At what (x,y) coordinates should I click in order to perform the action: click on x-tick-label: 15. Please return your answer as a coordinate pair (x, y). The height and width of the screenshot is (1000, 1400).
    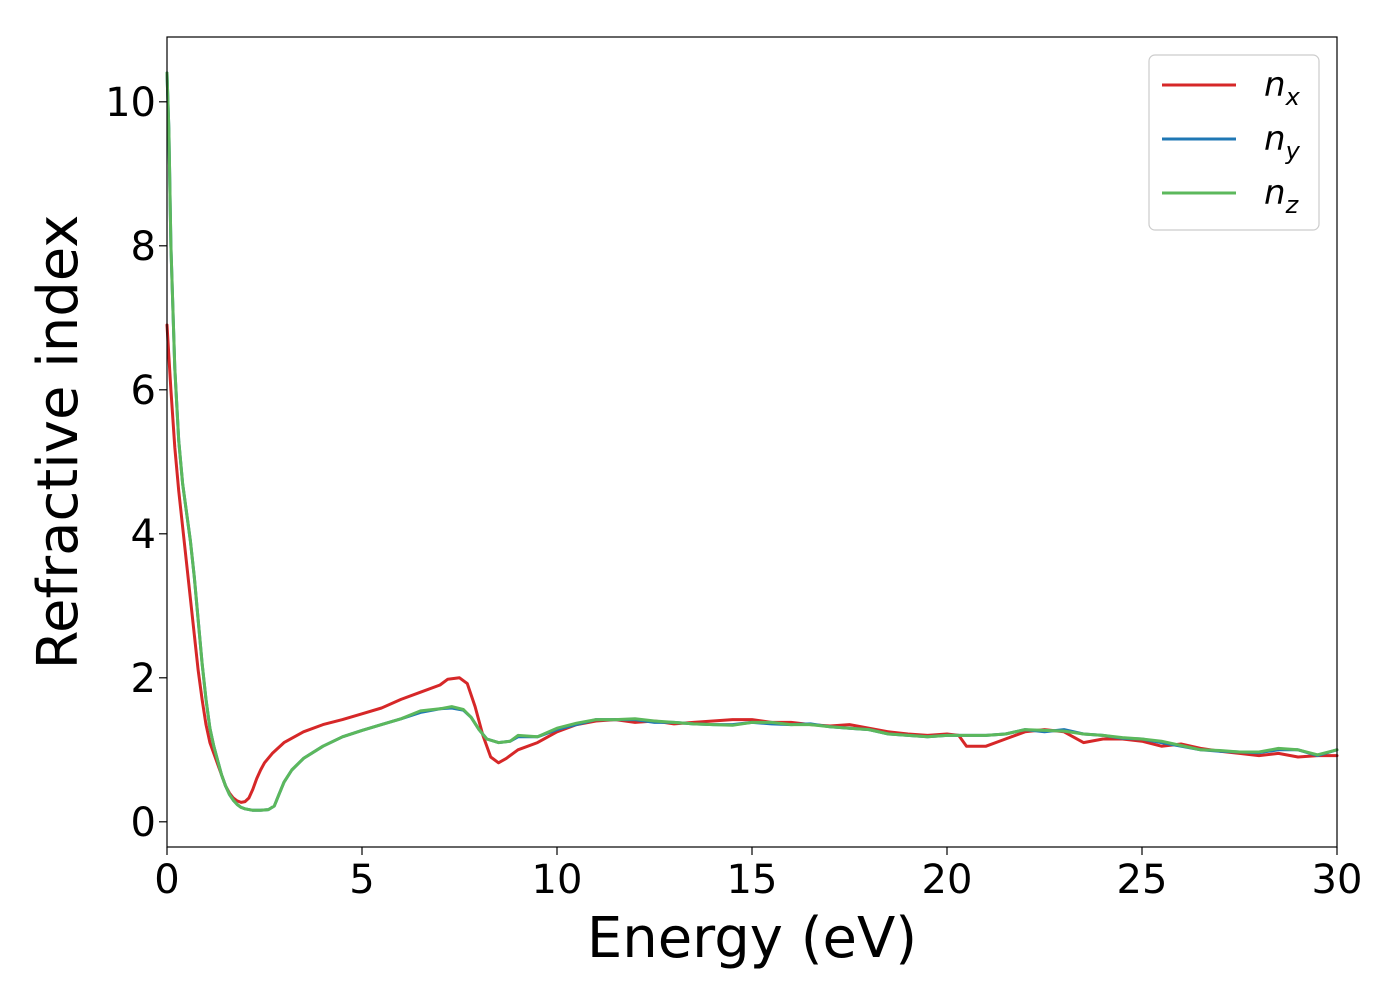
    Looking at the image, I should click on (752, 880).